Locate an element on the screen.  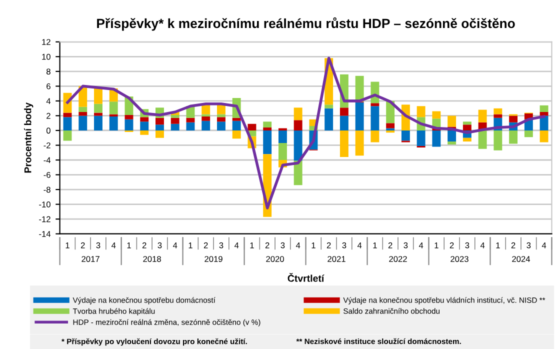
y-tick-label: -4 is located at coordinates (47, 160).